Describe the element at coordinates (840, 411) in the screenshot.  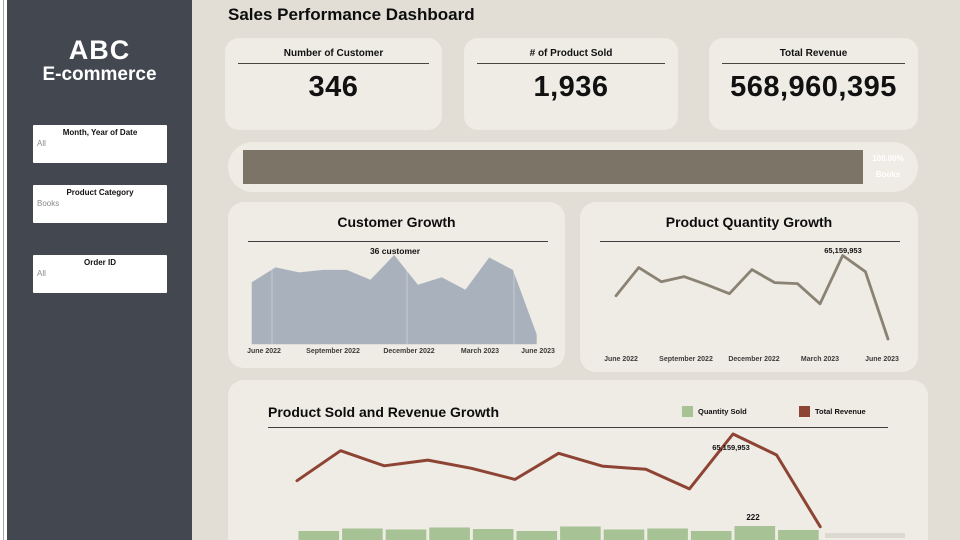
I see `legend-label: Total Revenue` at that location.